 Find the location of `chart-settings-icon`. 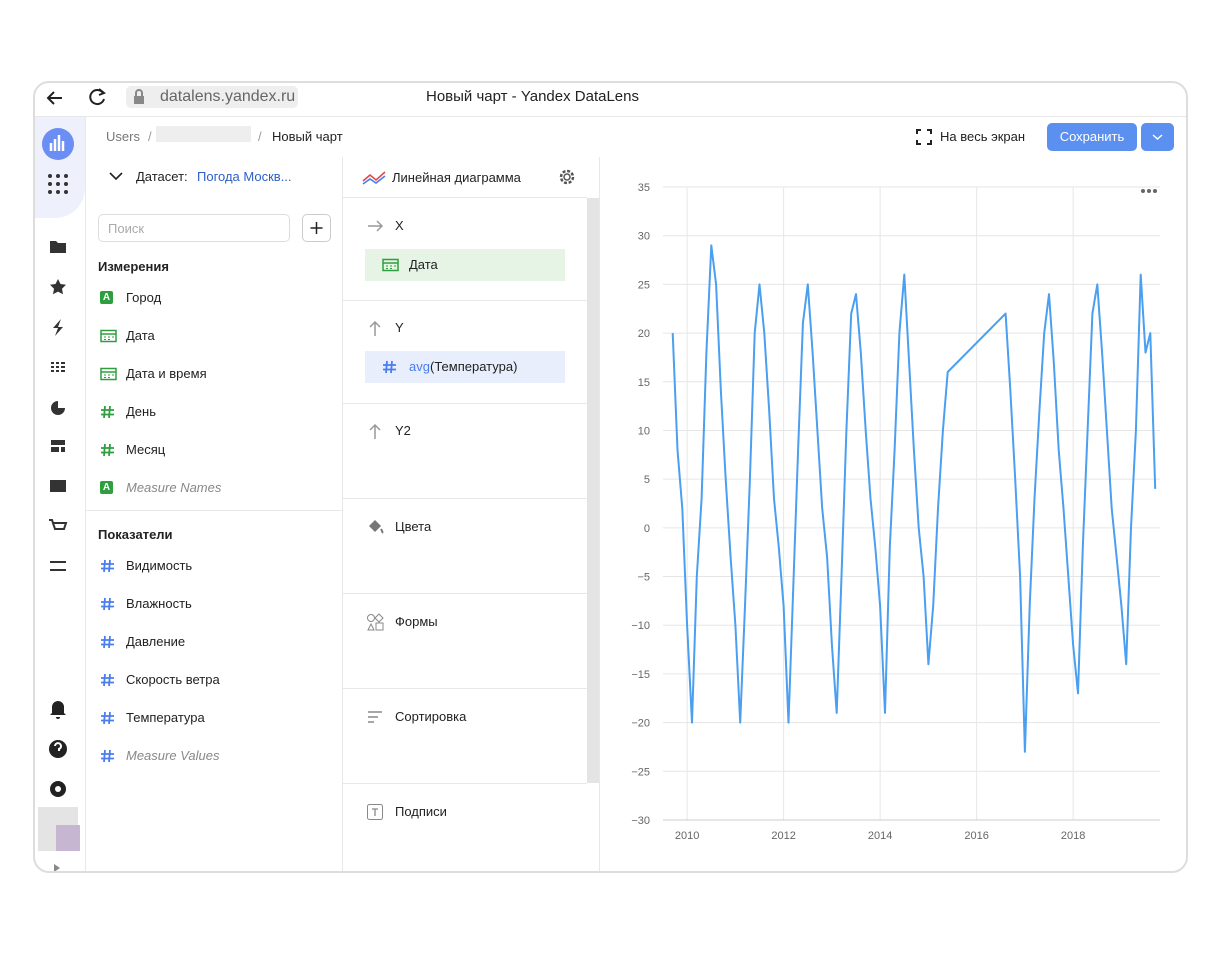

chart-settings-icon is located at coordinates (567, 177).